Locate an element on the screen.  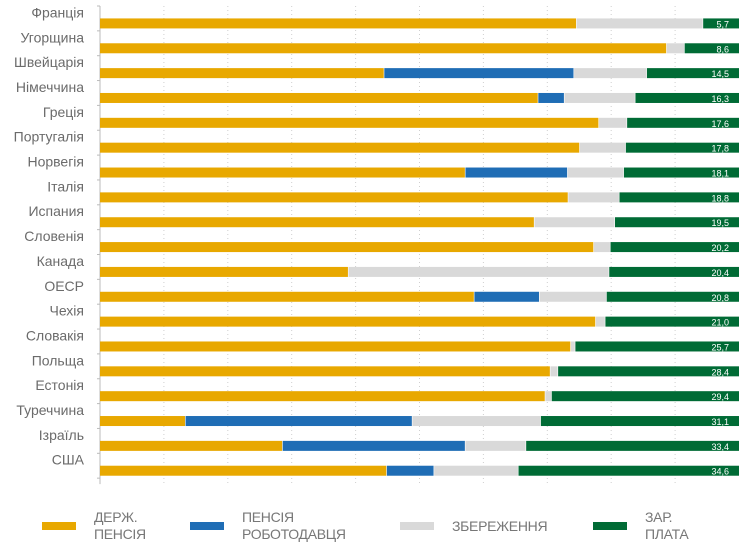
category-label: Швейцарія is located at coordinates (49, 62).